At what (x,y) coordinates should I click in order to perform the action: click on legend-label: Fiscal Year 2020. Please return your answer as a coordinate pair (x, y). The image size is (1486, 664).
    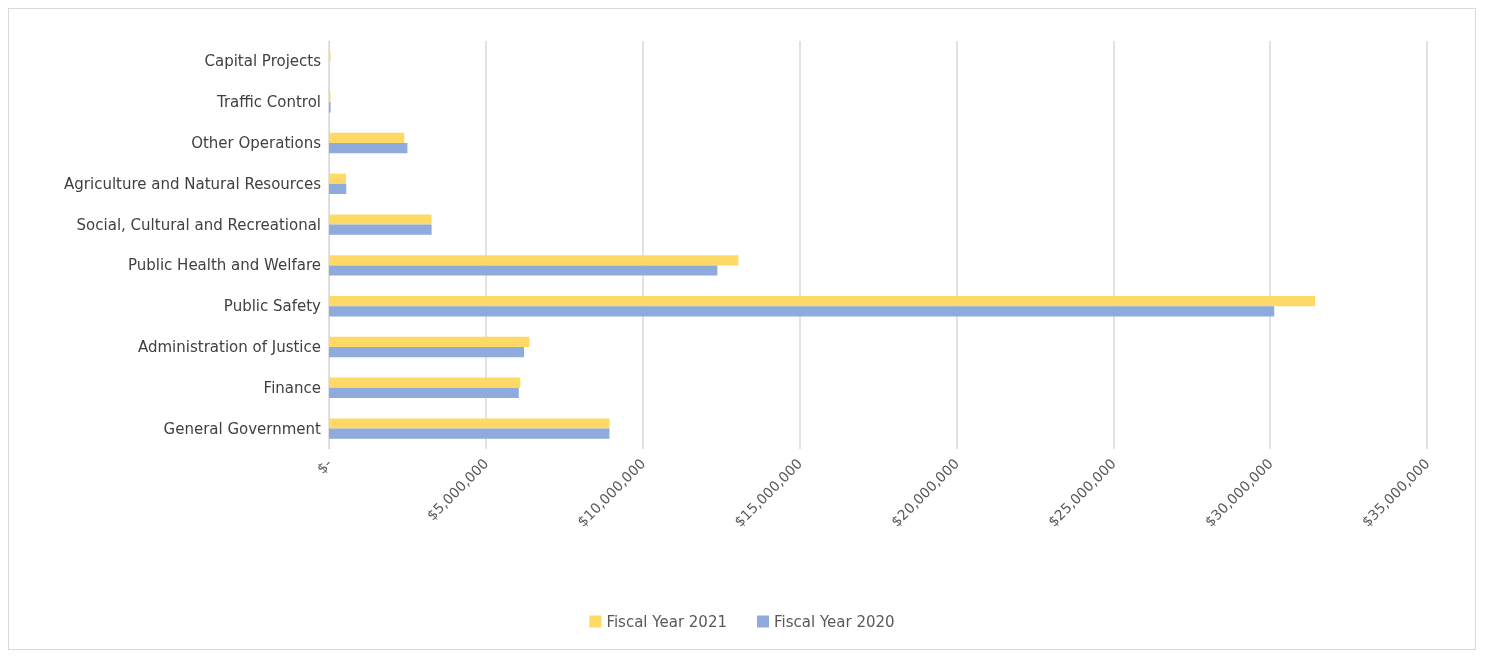
    Looking at the image, I should click on (834, 621).